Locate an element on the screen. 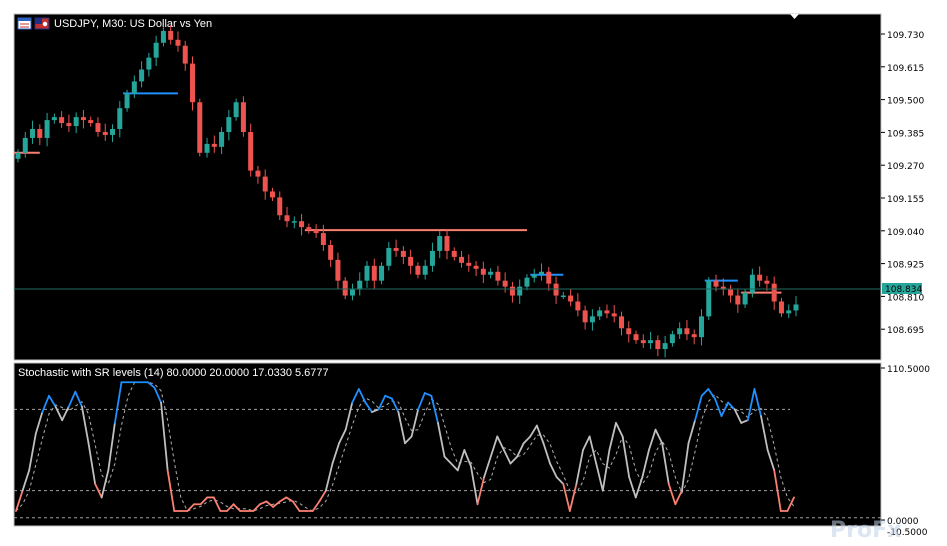  window-menu-icon is located at coordinates (24, 23).